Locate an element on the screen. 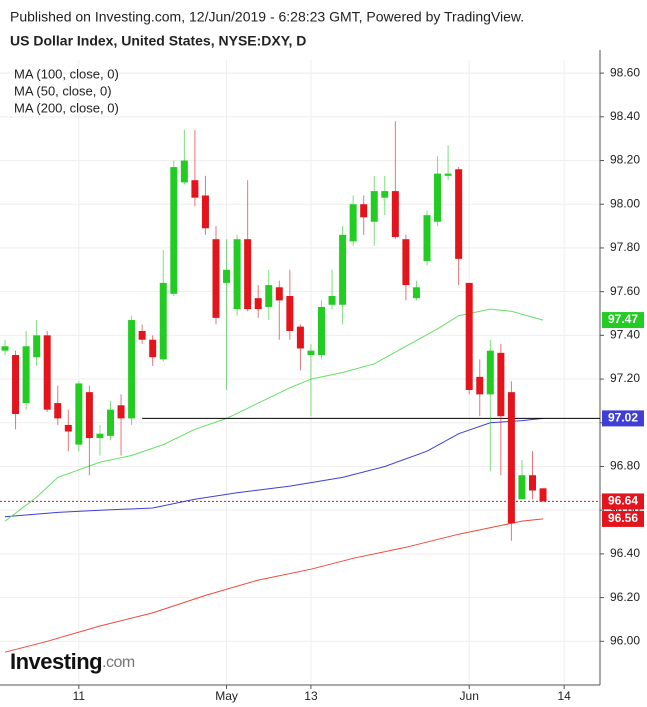 The image size is (647, 707). legend-entry: MA (50, close, 0) is located at coordinates (63, 90).